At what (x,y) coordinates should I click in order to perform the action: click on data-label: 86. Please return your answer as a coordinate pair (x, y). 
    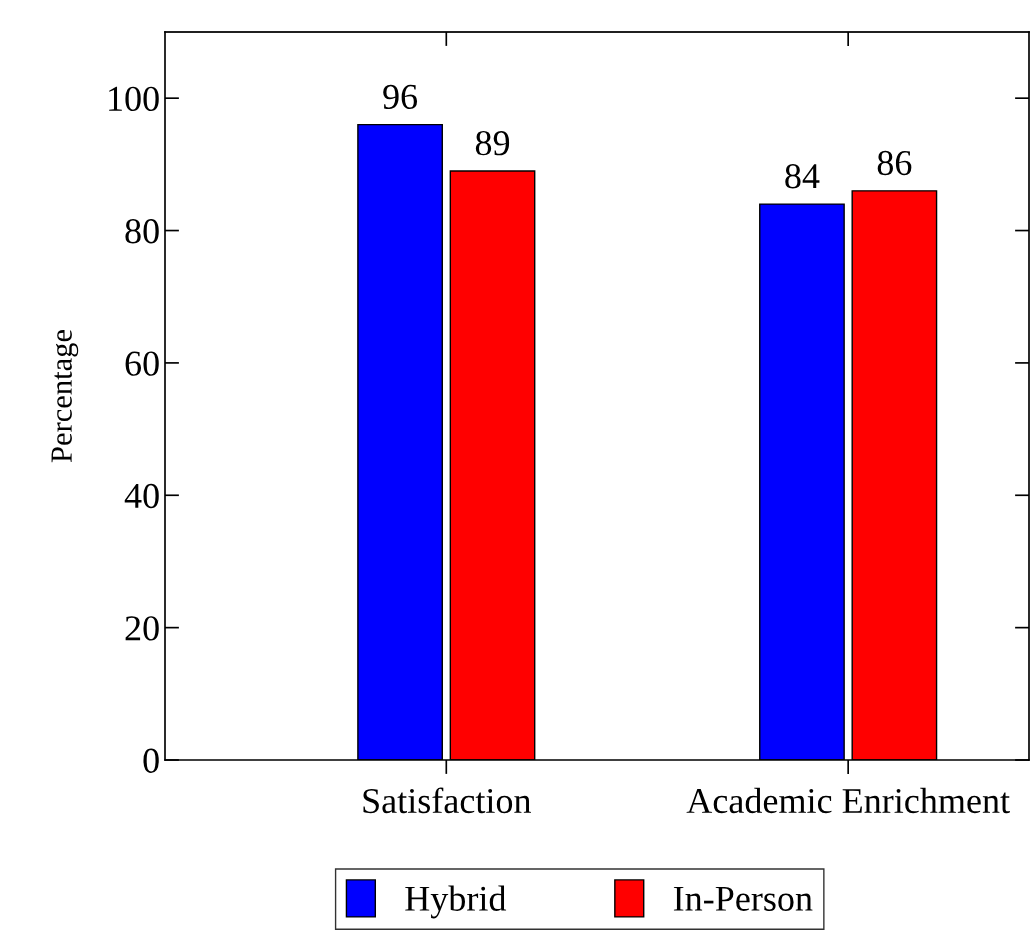
    Looking at the image, I should click on (894, 163).